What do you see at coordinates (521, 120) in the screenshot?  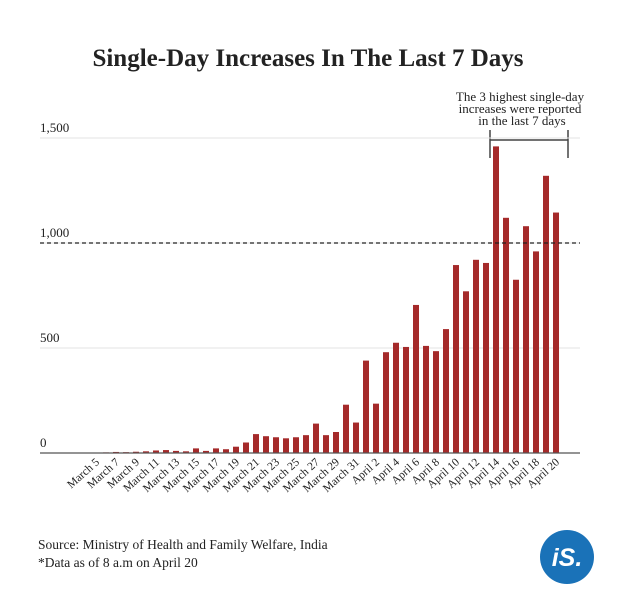 I see `annotation: in the last 7 days` at bounding box center [521, 120].